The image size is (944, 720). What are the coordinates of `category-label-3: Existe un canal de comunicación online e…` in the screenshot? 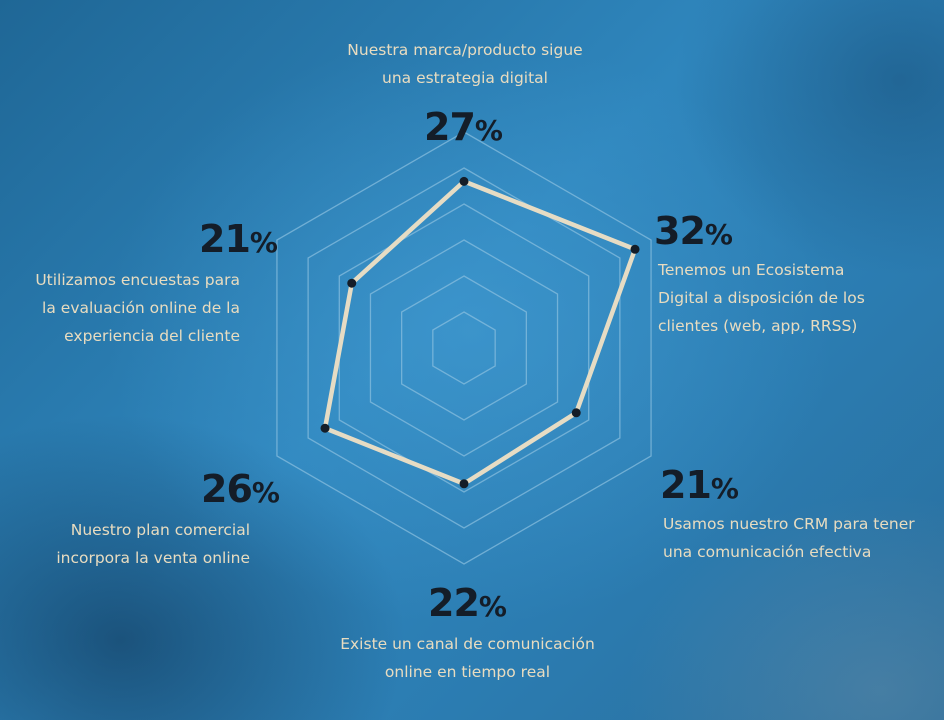 It's located at (467, 658).